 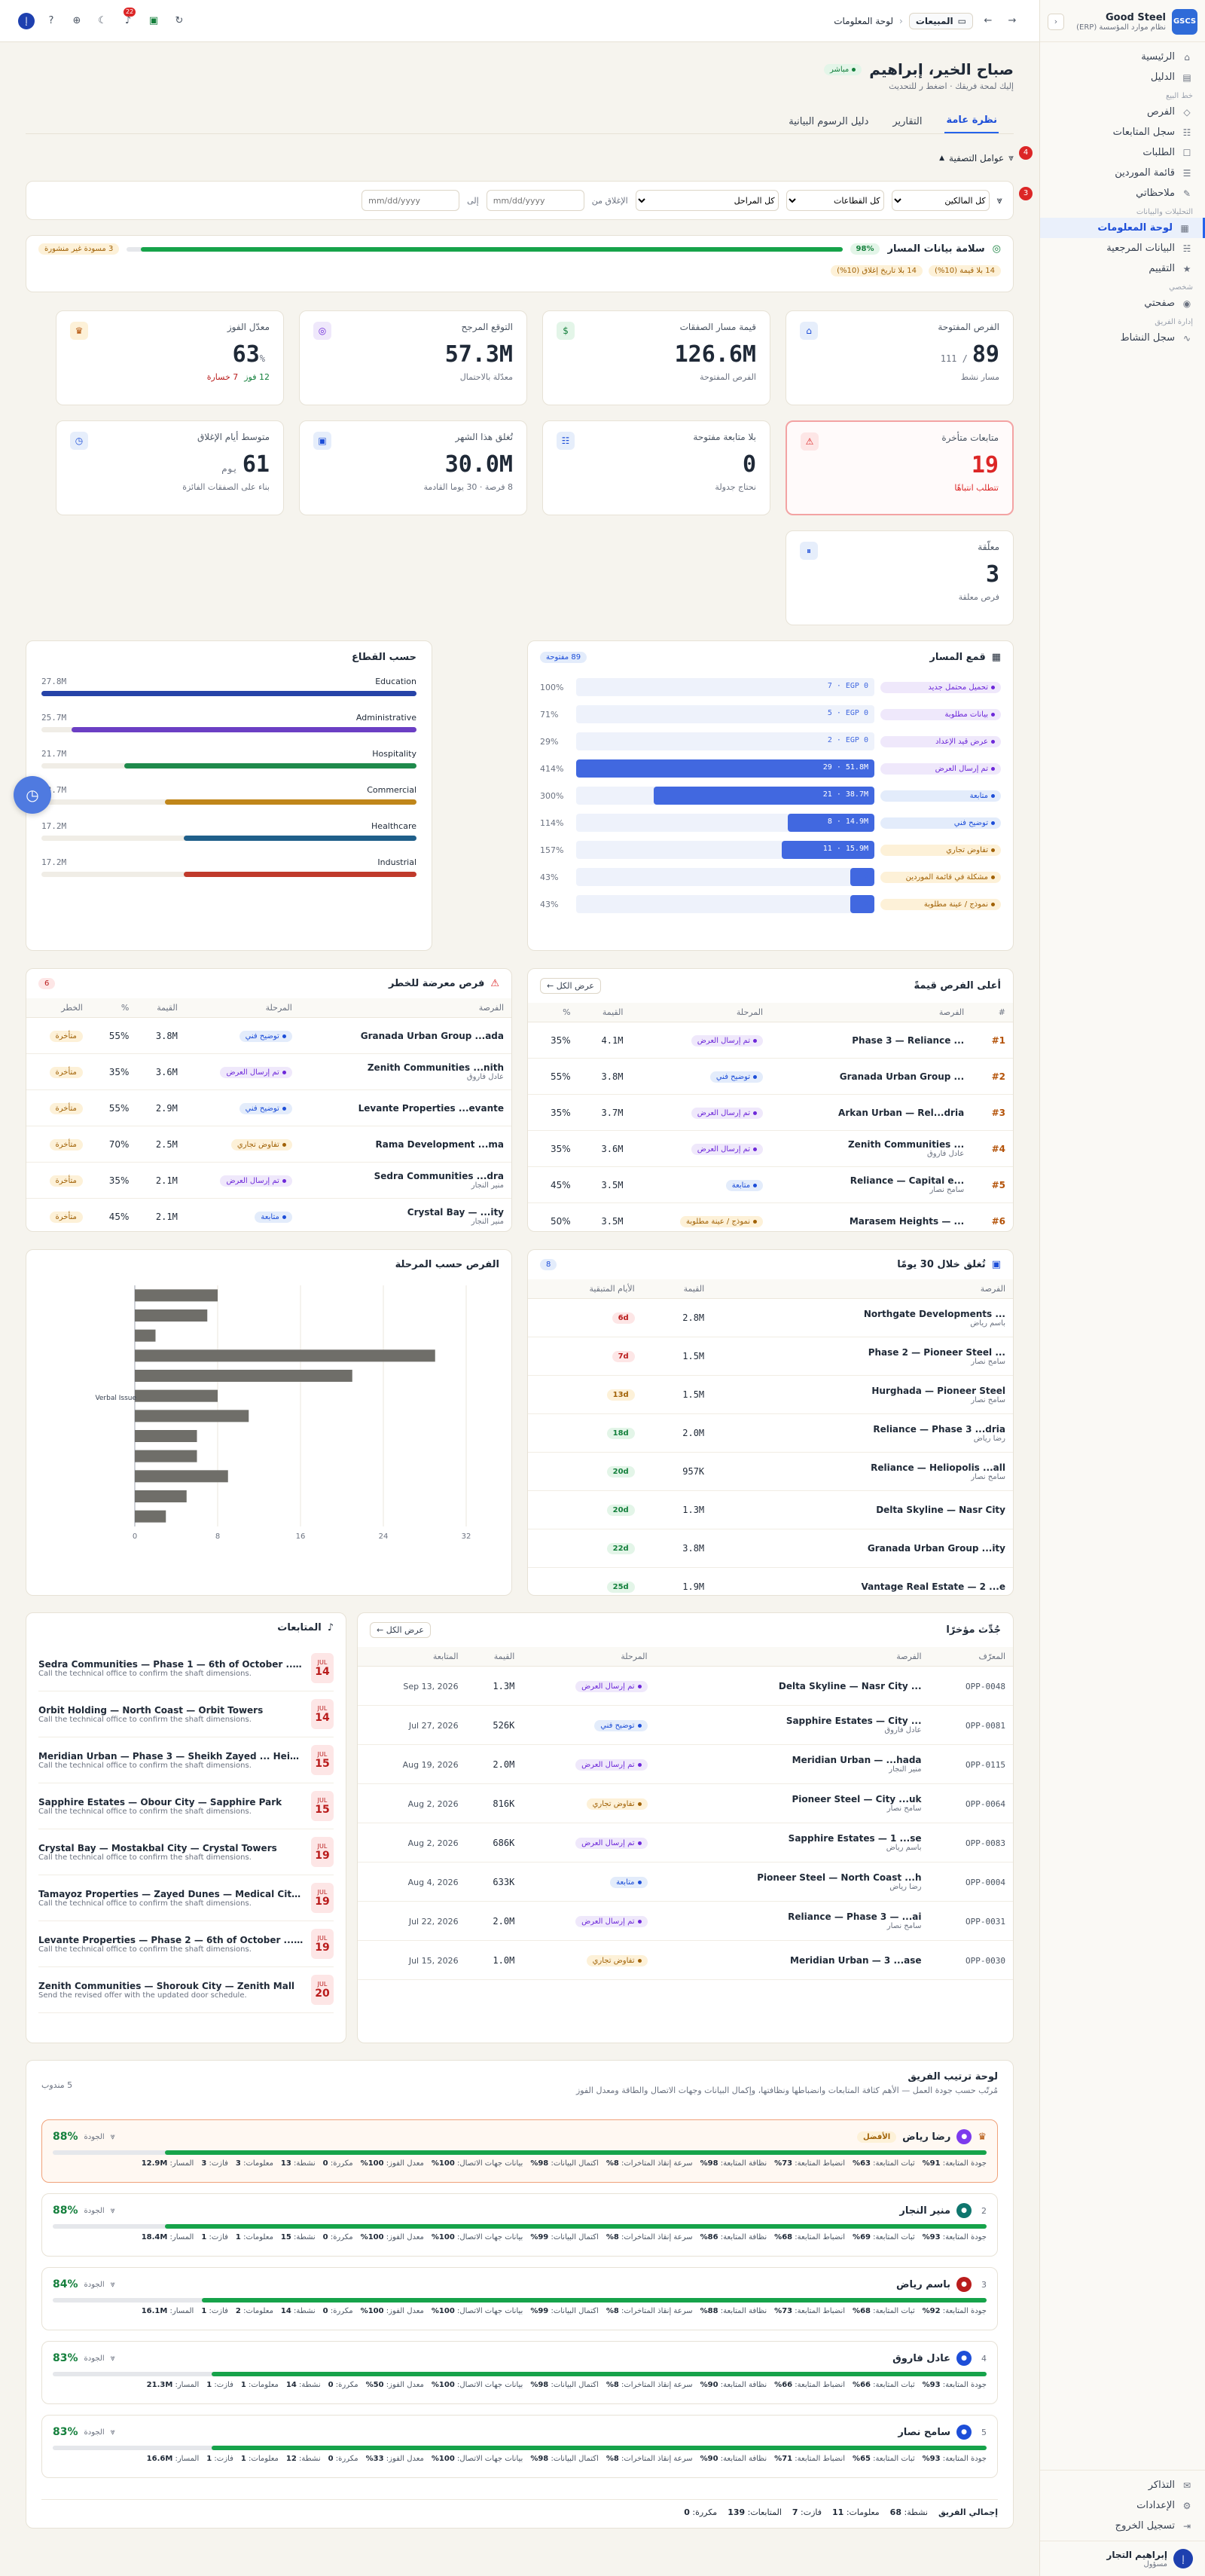 What do you see at coordinates (229, 839) in the screenshot?
I see `sector-row: Healthcare 17.2M` at bounding box center [229, 839].